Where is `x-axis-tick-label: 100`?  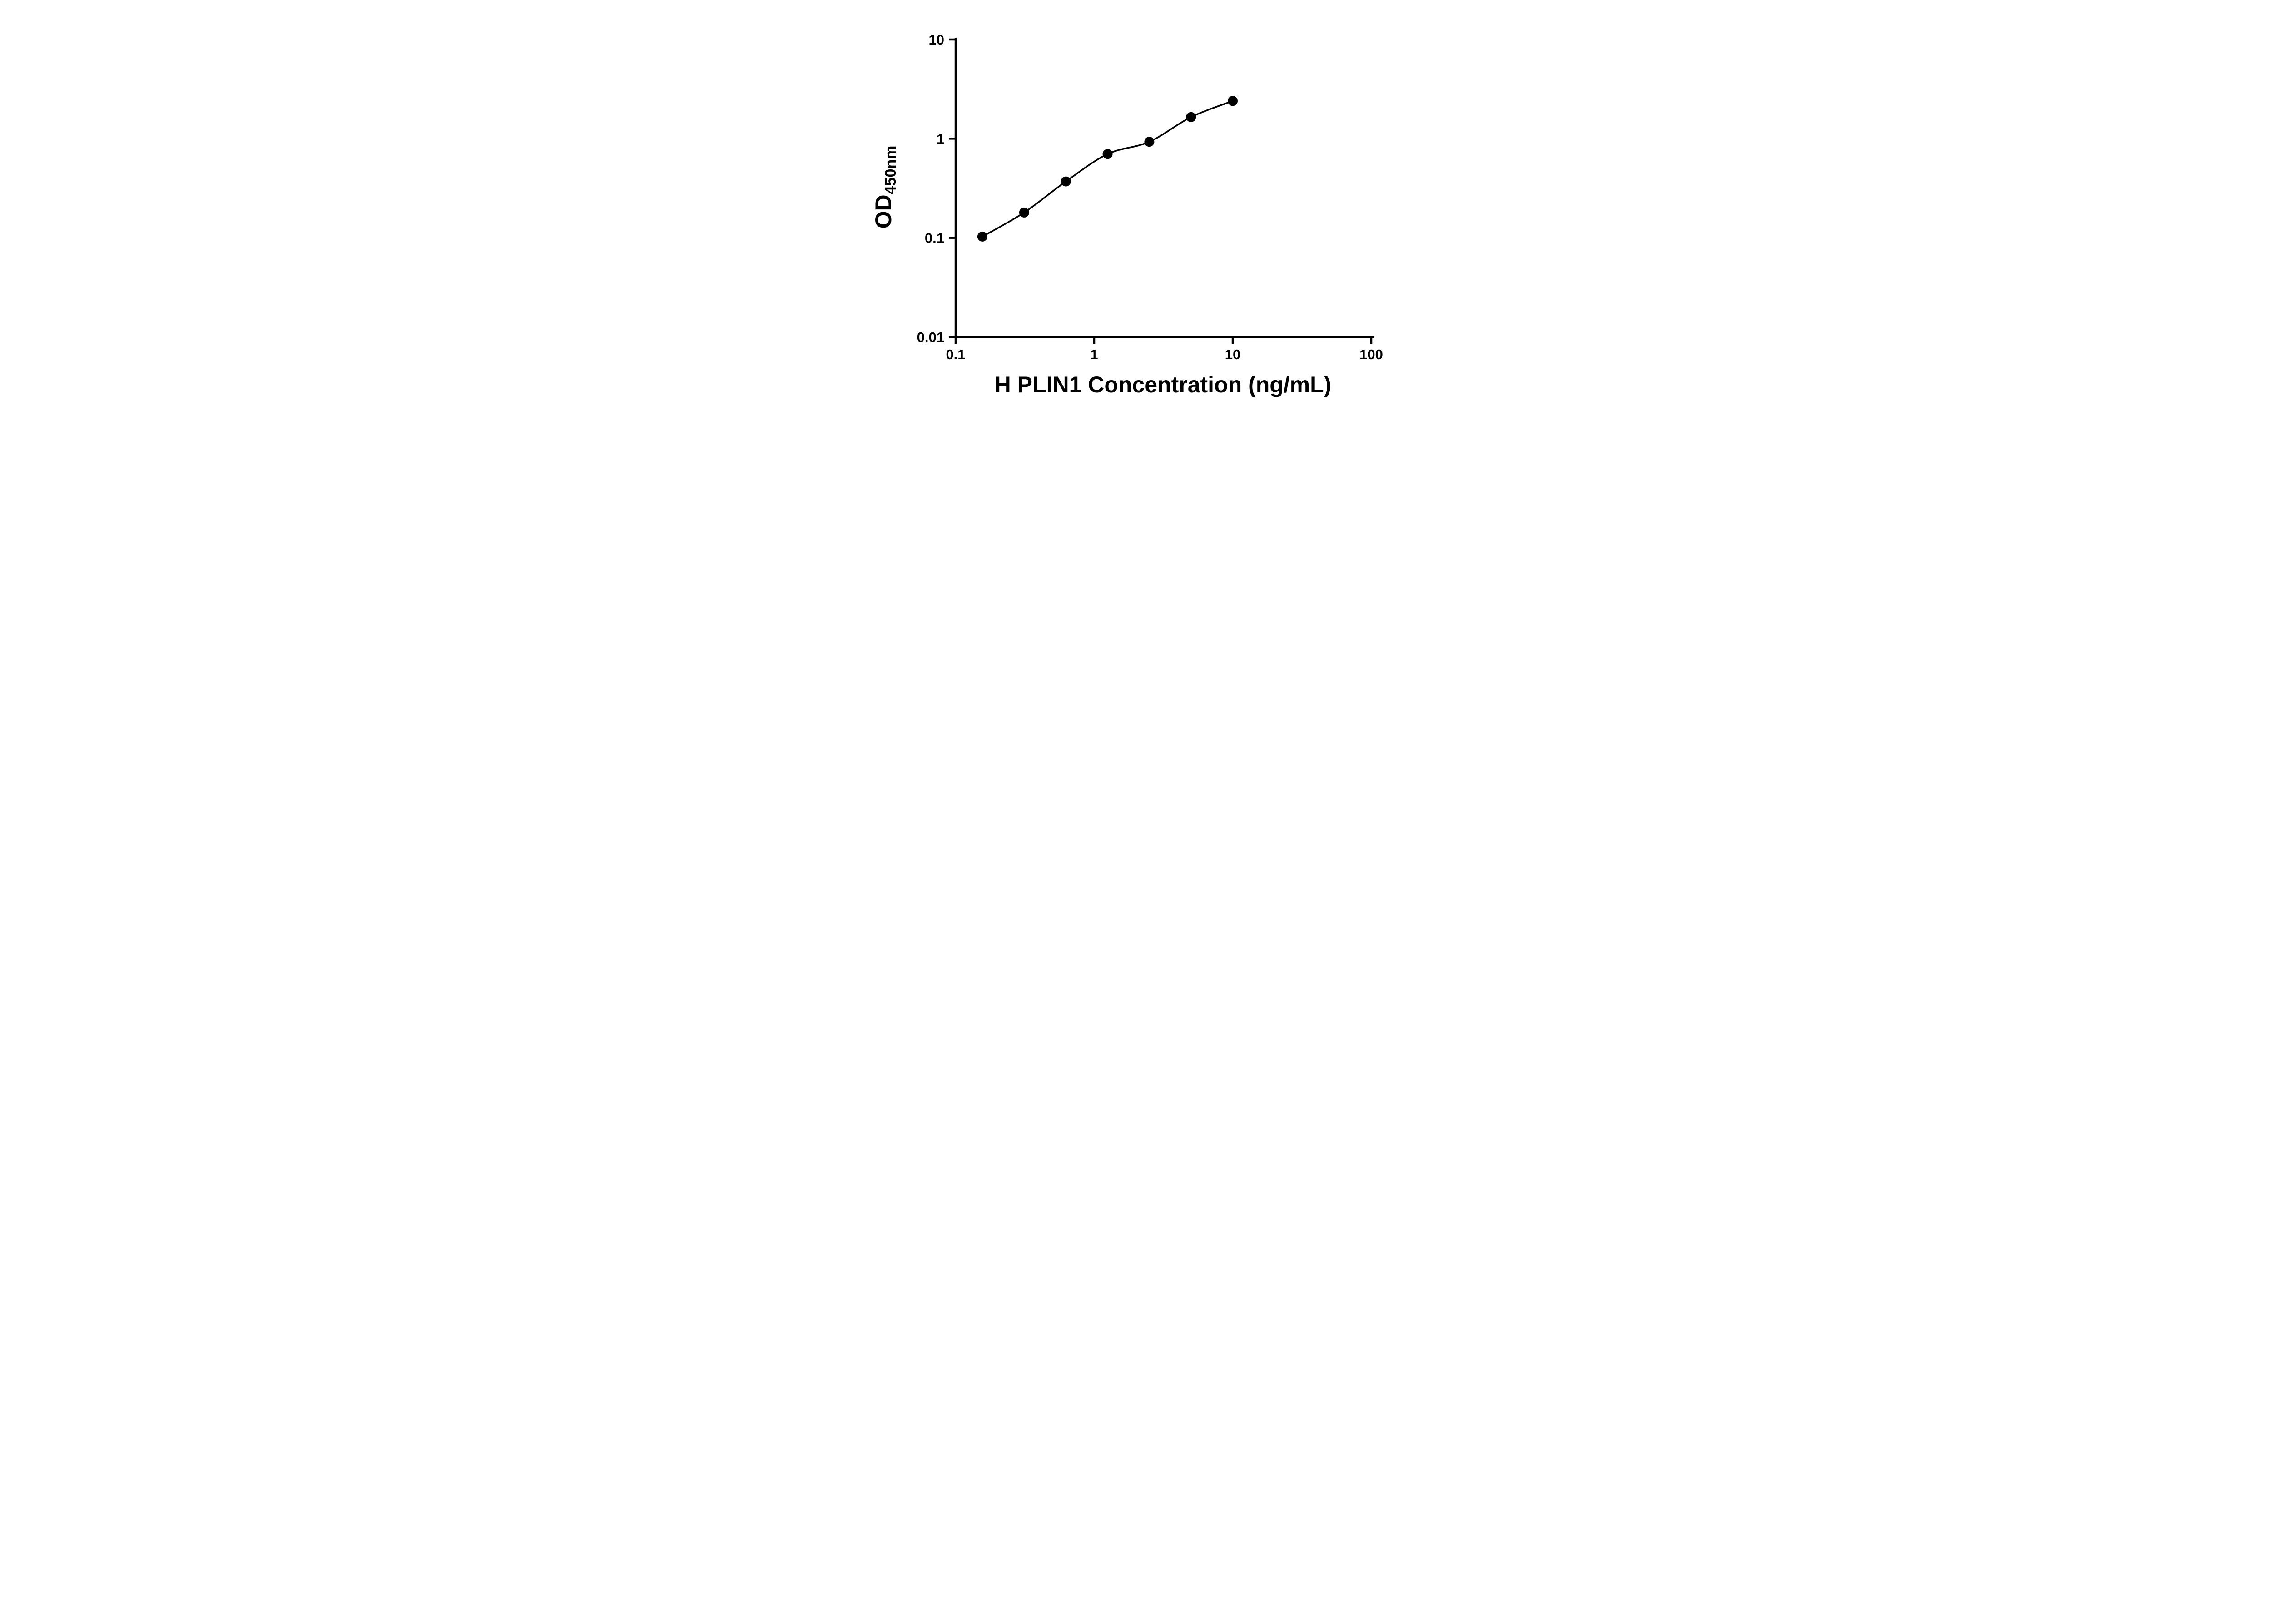 x-axis-tick-label: 100 is located at coordinates (1371, 354).